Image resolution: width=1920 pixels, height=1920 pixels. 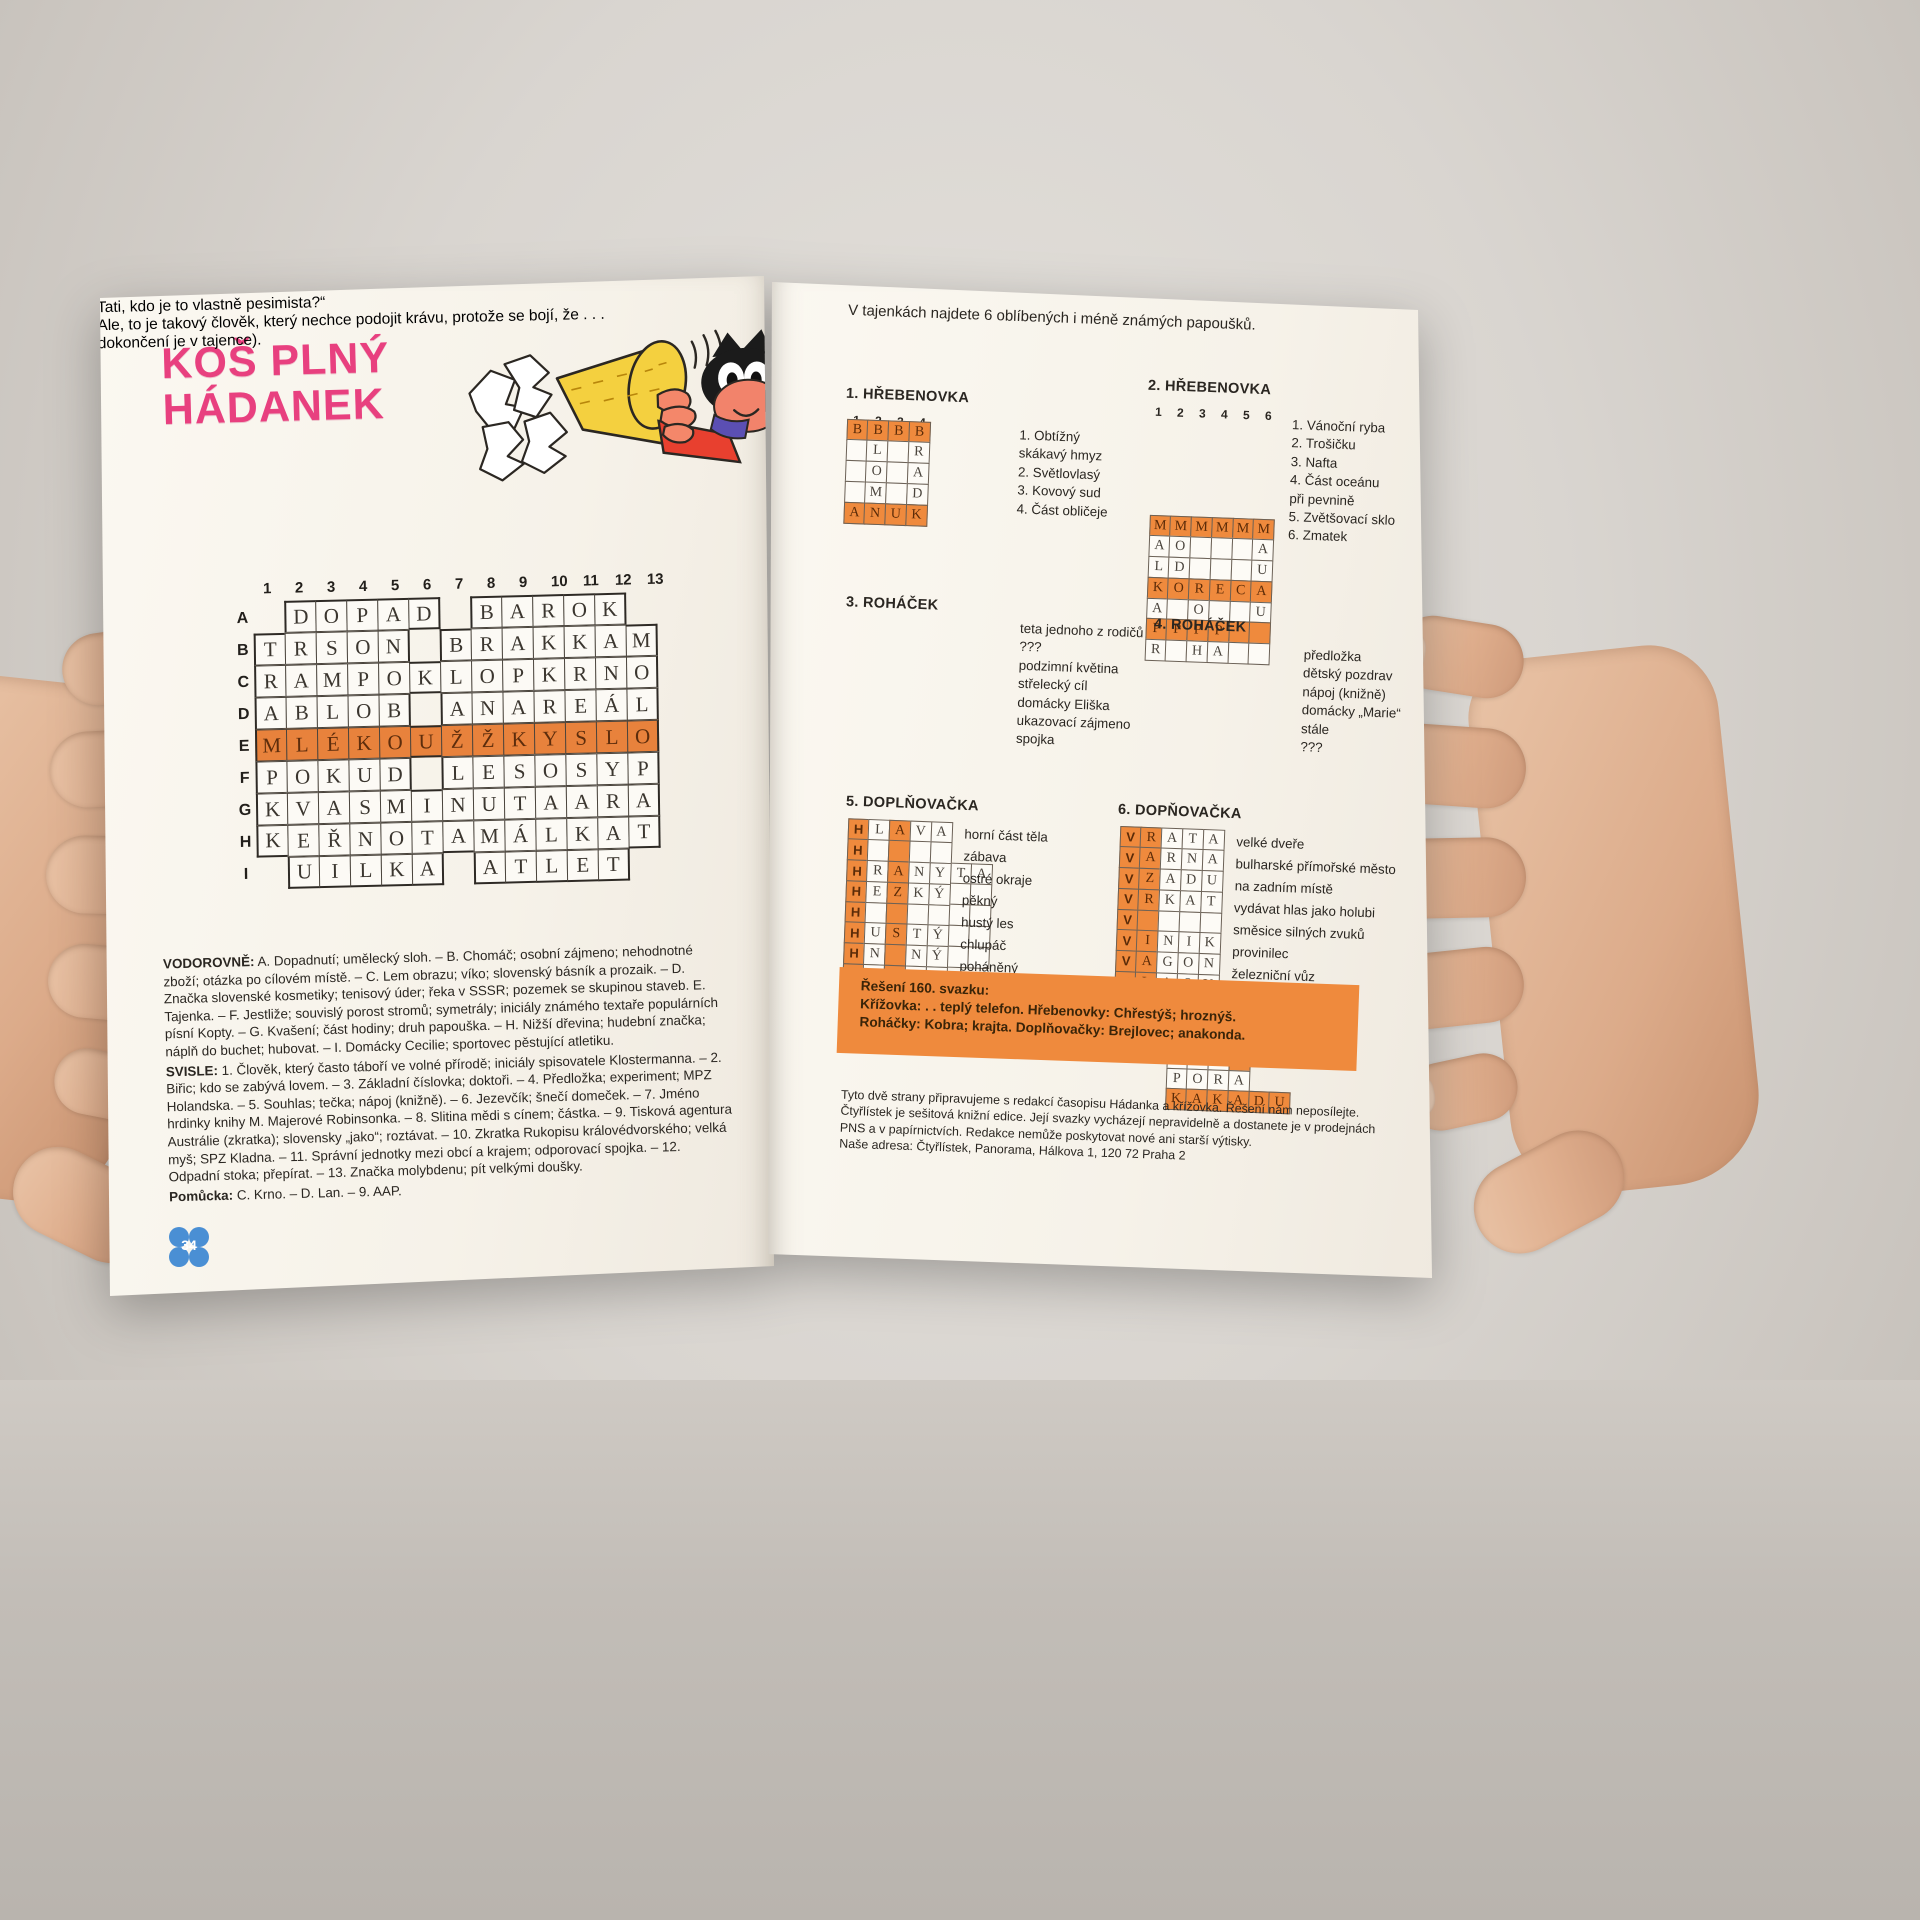 I want to click on puzzle-cell: P, so click(x=1177, y=1079).